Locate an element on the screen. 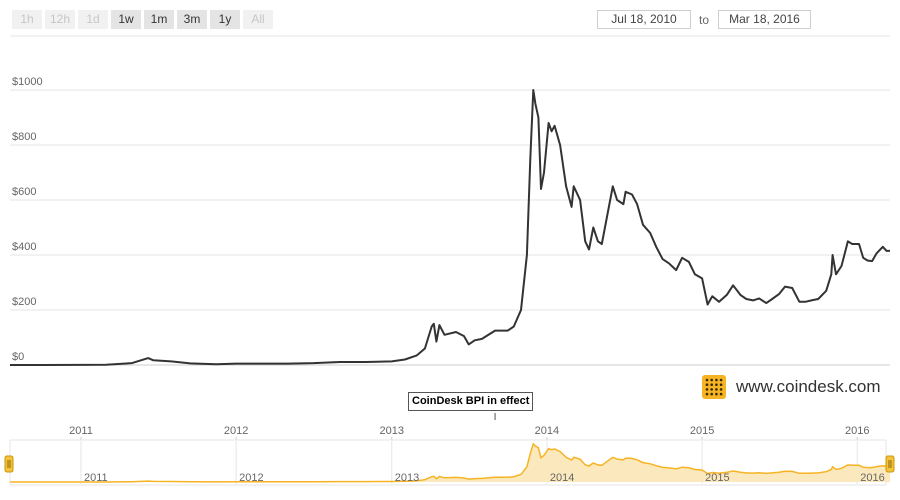 The height and width of the screenshot is (500, 900). navigator-tick-label: 2015 is located at coordinates (717, 478).